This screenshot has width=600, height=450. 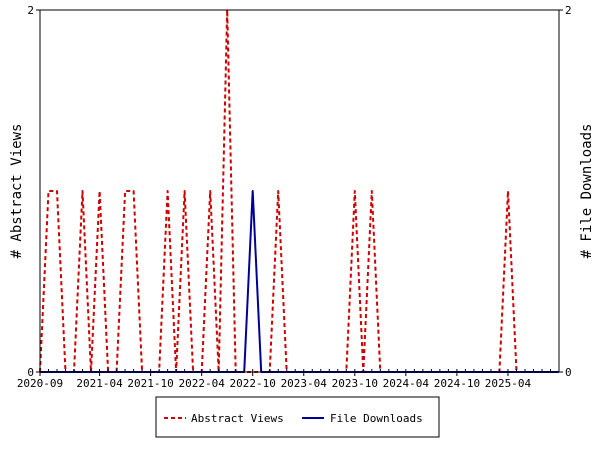 What do you see at coordinates (406, 383) in the screenshot?
I see `x-tick-label: 2024-04` at bounding box center [406, 383].